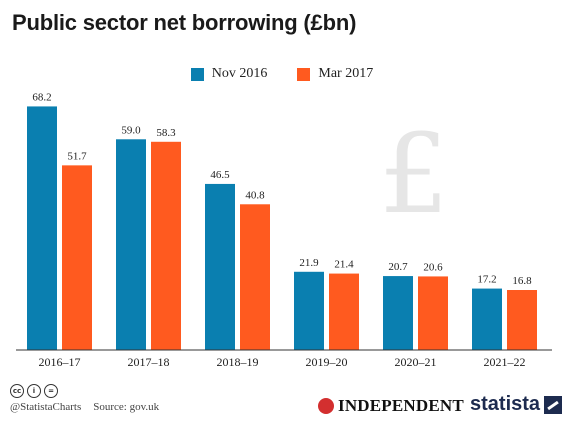 The height and width of the screenshot is (423, 564). Describe the element at coordinates (184, 22) in the screenshot. I see `chart-title: Public sector net borrowing (£bn)` at that location.